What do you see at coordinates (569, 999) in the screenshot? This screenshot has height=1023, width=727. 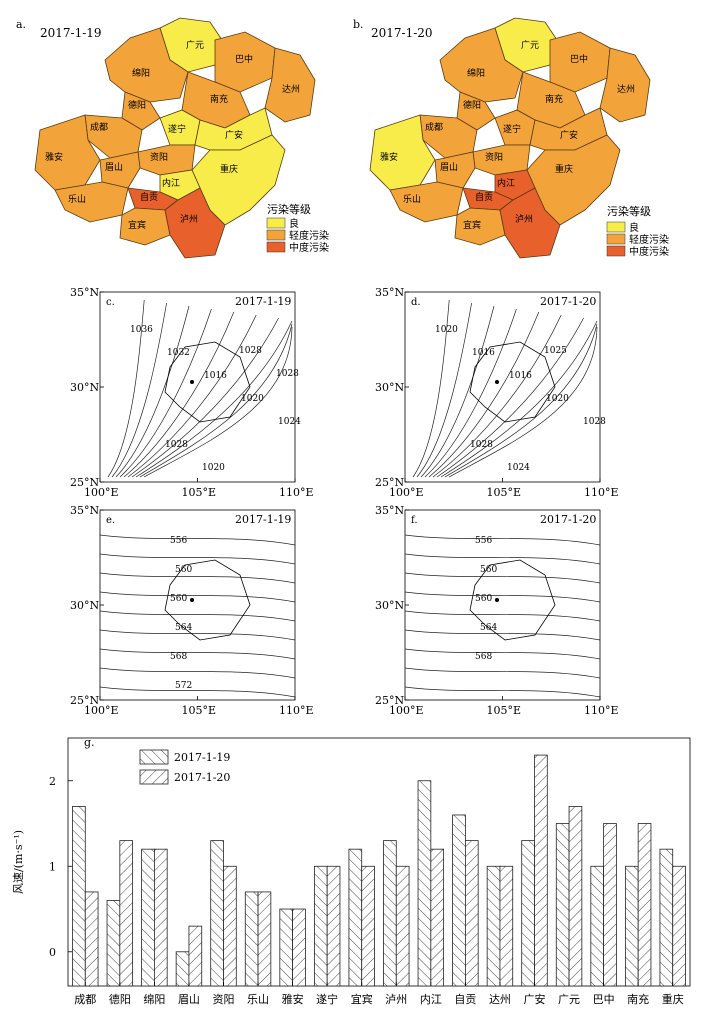 I see `x-tick-label: 广元` at bounding box center [569, 999].